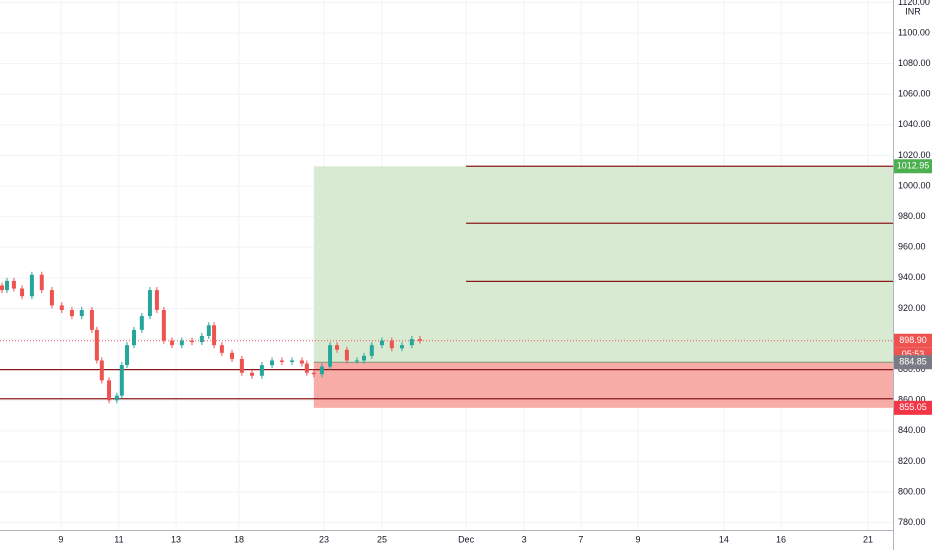  Describe the element at coordinates (211, 337) in the screenshot. I see `plot` at that location.